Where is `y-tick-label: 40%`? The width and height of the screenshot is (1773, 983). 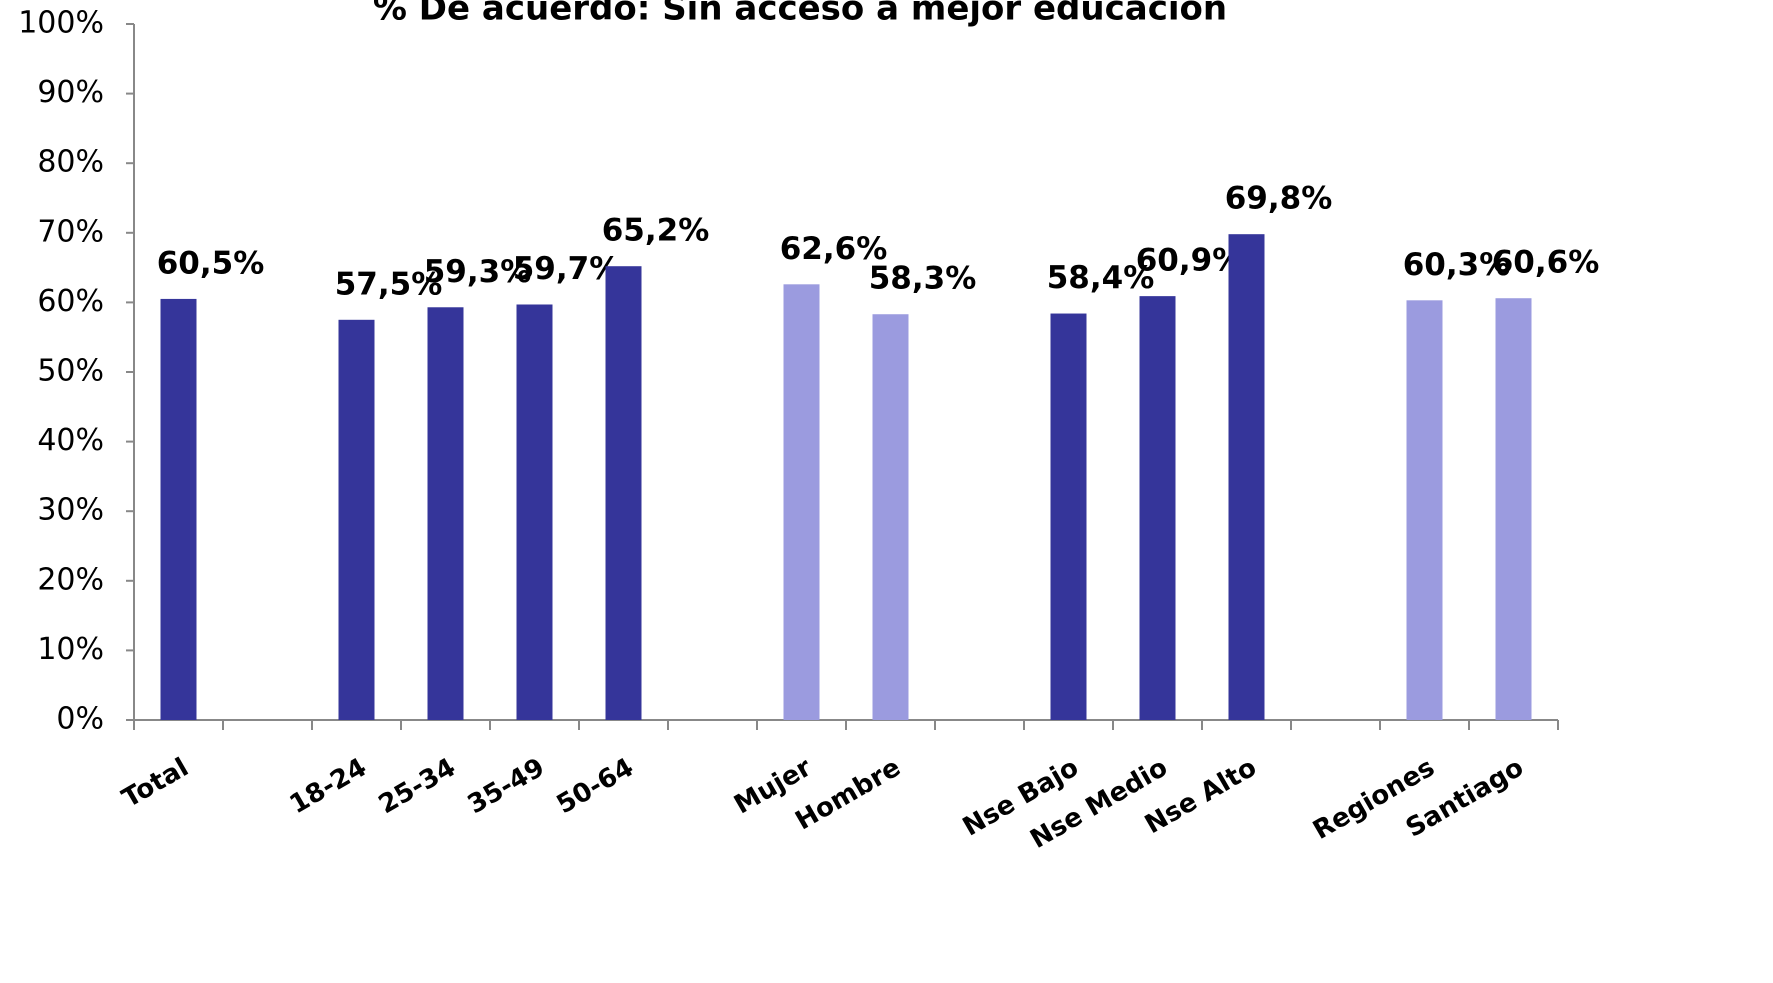
y-tick-label: 40% is located at coordinates (70, 440).